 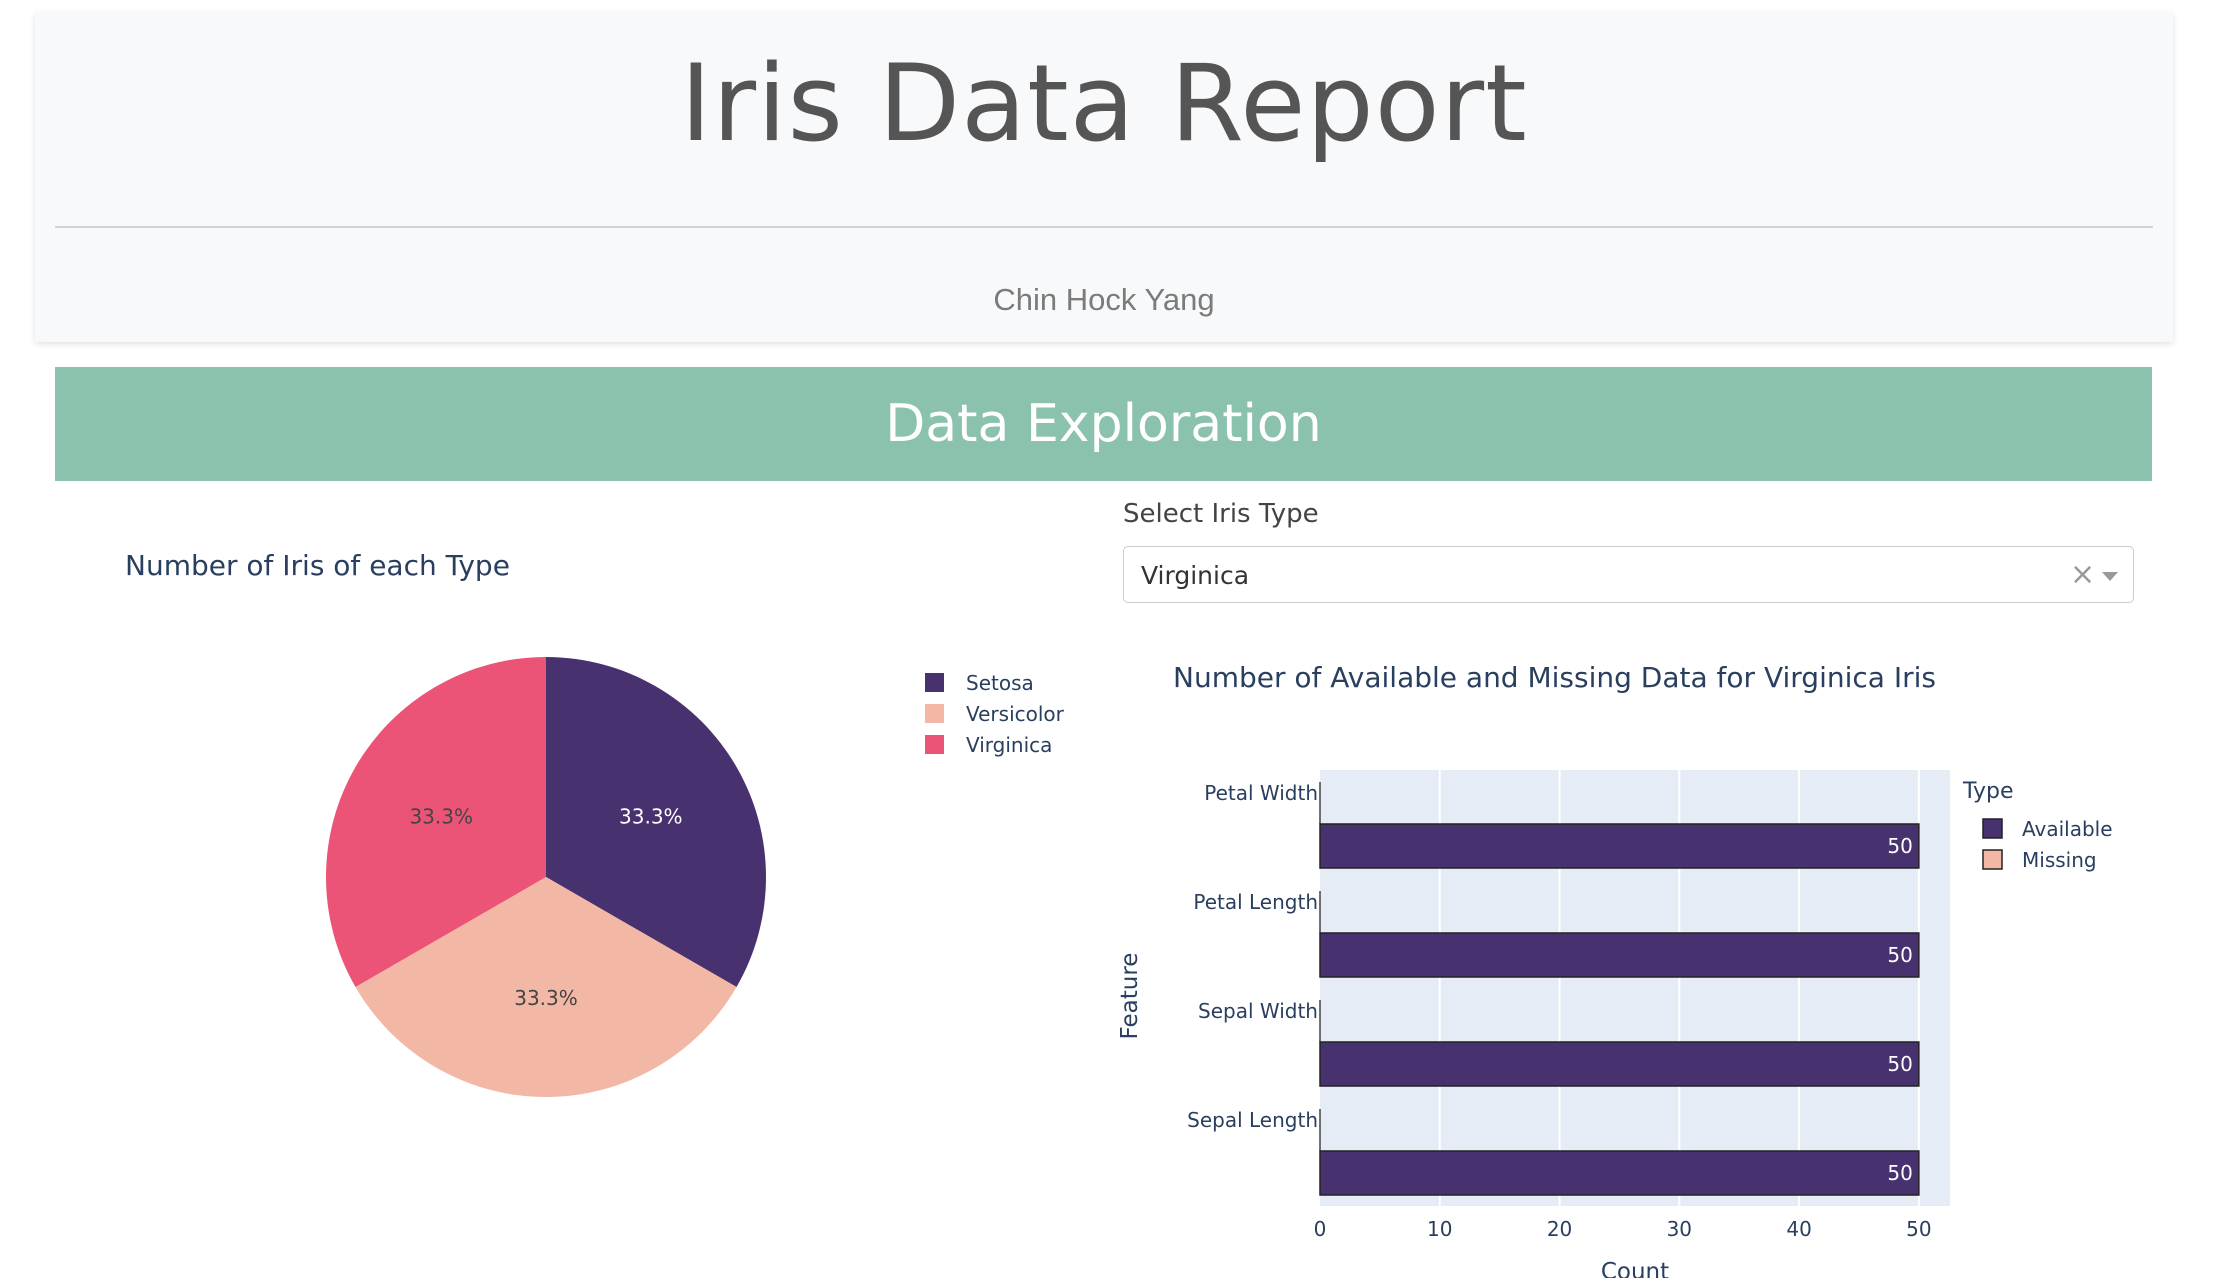 What do you see at coordinates (1559, 1229) in the screenshot?
I see `x-tick-label: 20` at bounding box center [1559, 1229].